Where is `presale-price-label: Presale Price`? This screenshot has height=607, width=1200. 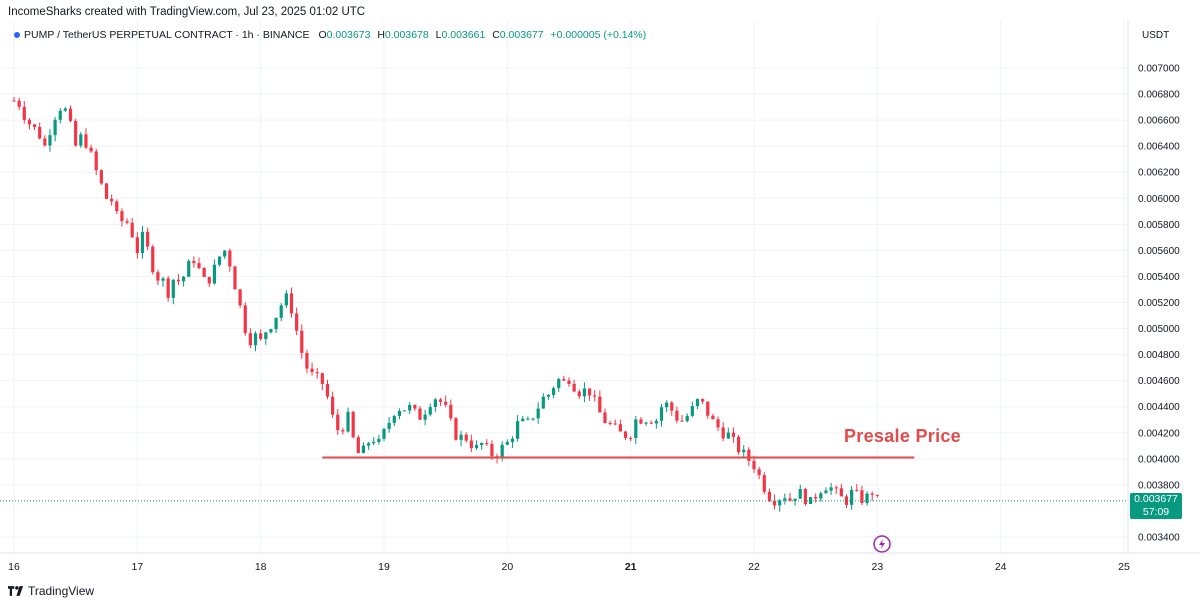
presale-price-label: Presale Price is located at coordinates (902, 436).